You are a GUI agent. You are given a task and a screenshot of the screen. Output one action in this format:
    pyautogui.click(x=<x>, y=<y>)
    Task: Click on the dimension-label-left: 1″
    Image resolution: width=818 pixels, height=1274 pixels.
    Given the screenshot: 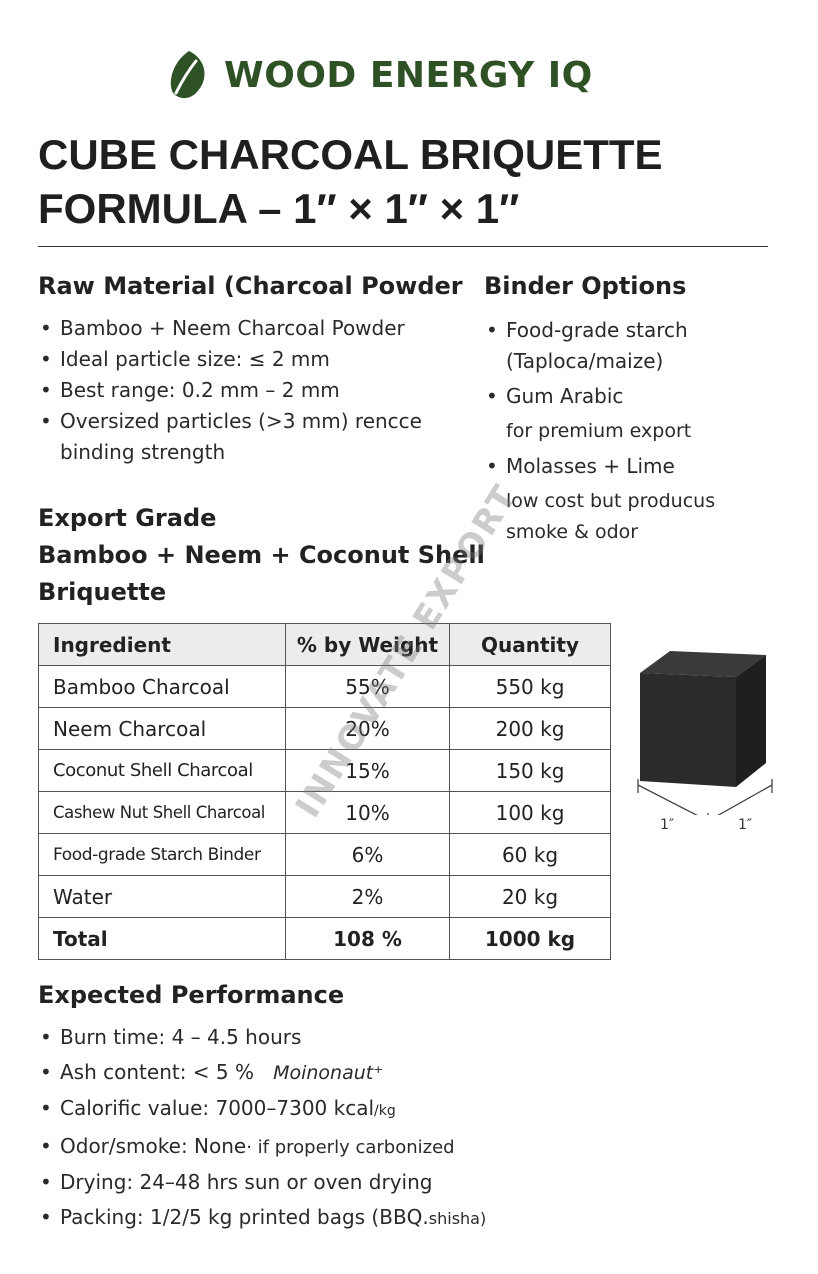 What is the action you would take?
    pyautogui.click(x=667, y=825)
    